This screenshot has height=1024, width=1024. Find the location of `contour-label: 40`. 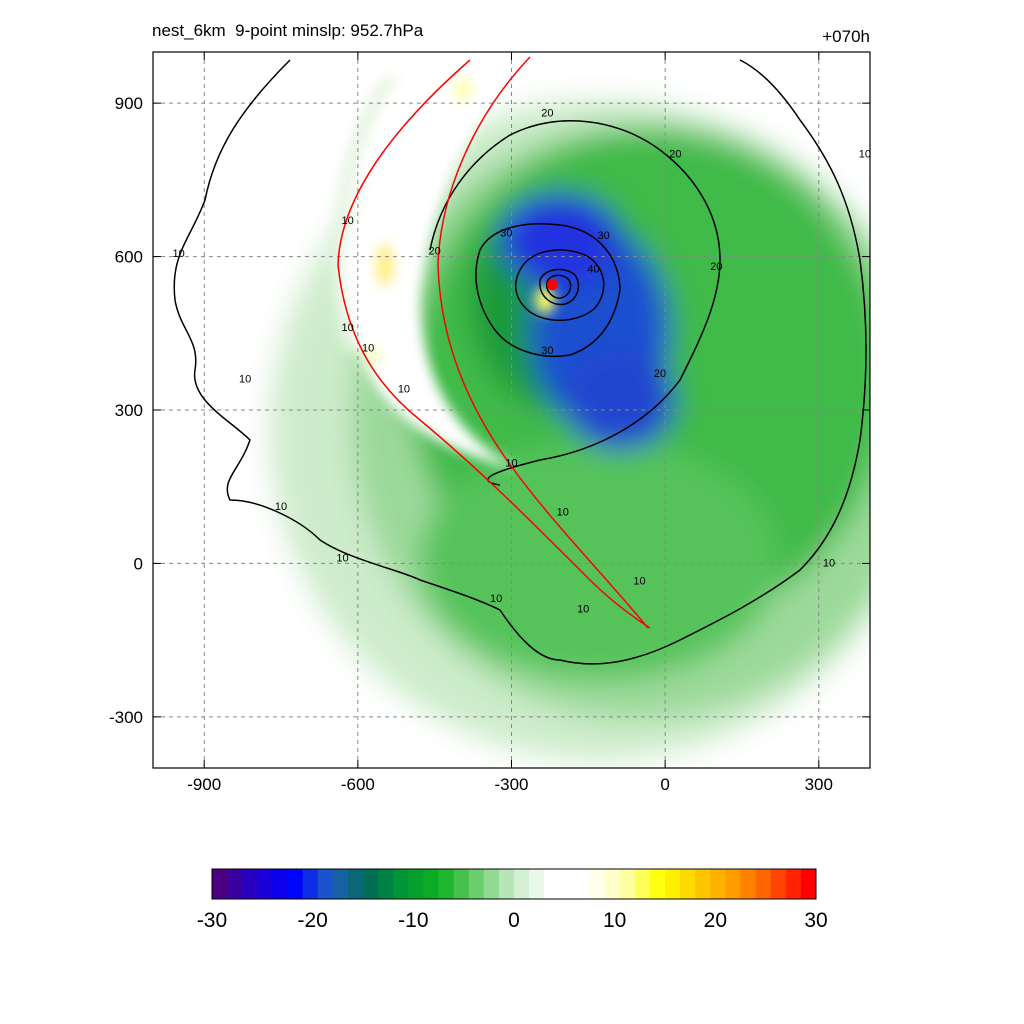

contour-label: 40 is located at coordinates (593, 269).